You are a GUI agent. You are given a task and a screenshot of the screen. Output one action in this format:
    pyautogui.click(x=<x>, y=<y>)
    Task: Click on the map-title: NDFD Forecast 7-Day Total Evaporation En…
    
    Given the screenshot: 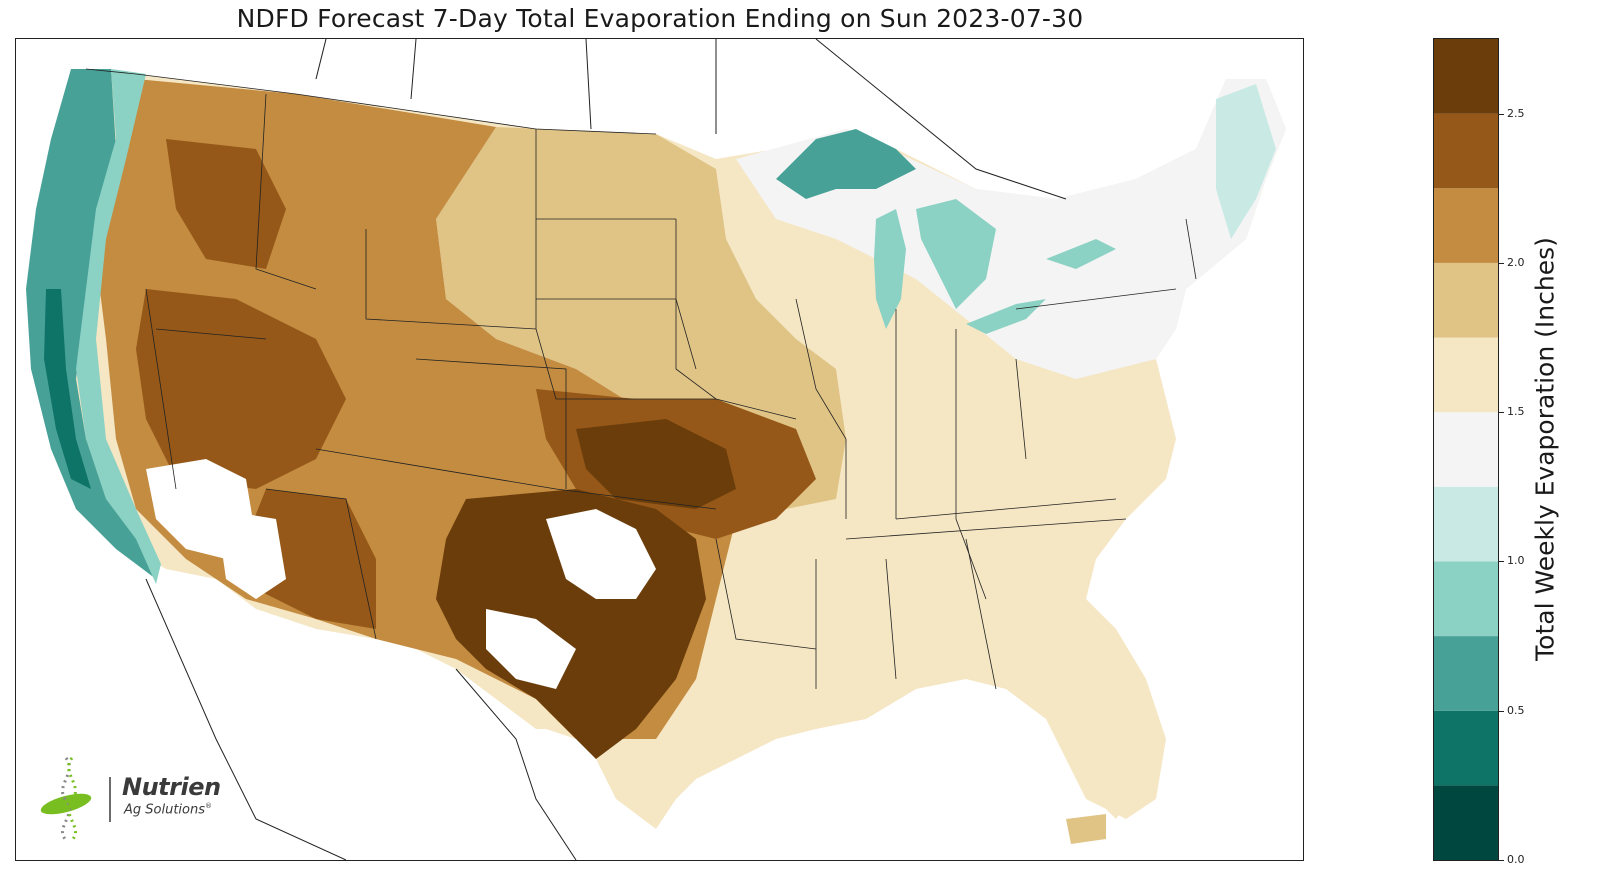 What is the action you would take?
    pyautogui.click(x=660, y=18)
    